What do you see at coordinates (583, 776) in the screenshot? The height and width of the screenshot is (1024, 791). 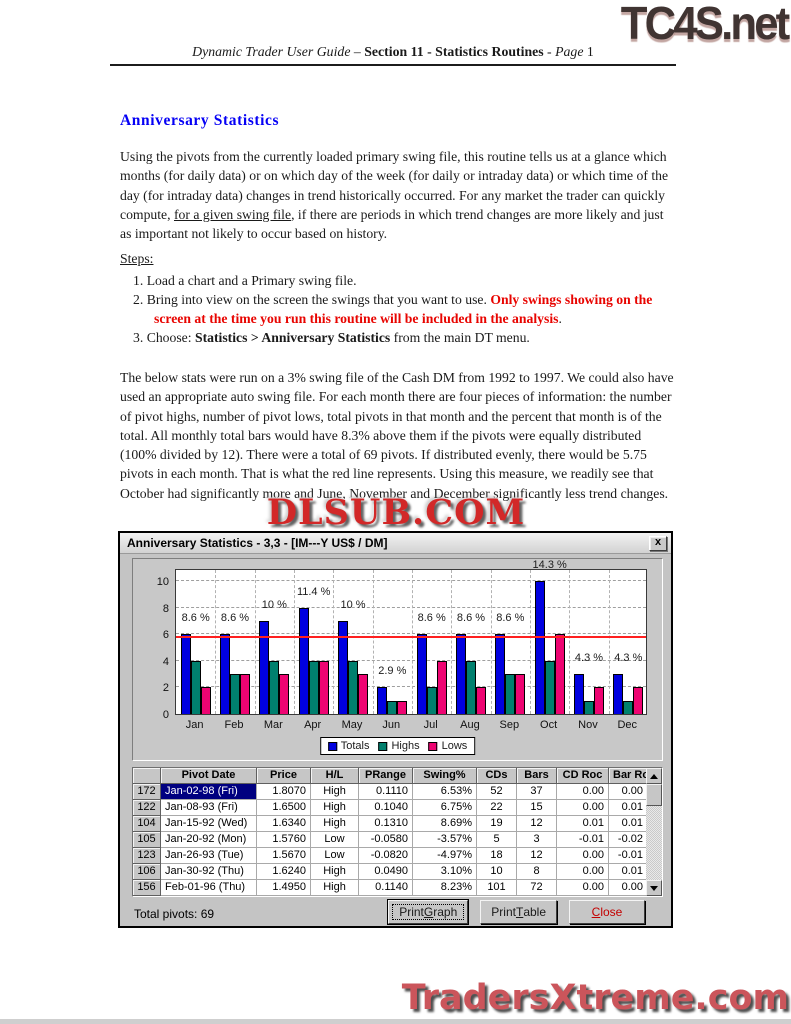 I see `column-header-cd-roc: CD Roc` at bounding box center [583, 776].